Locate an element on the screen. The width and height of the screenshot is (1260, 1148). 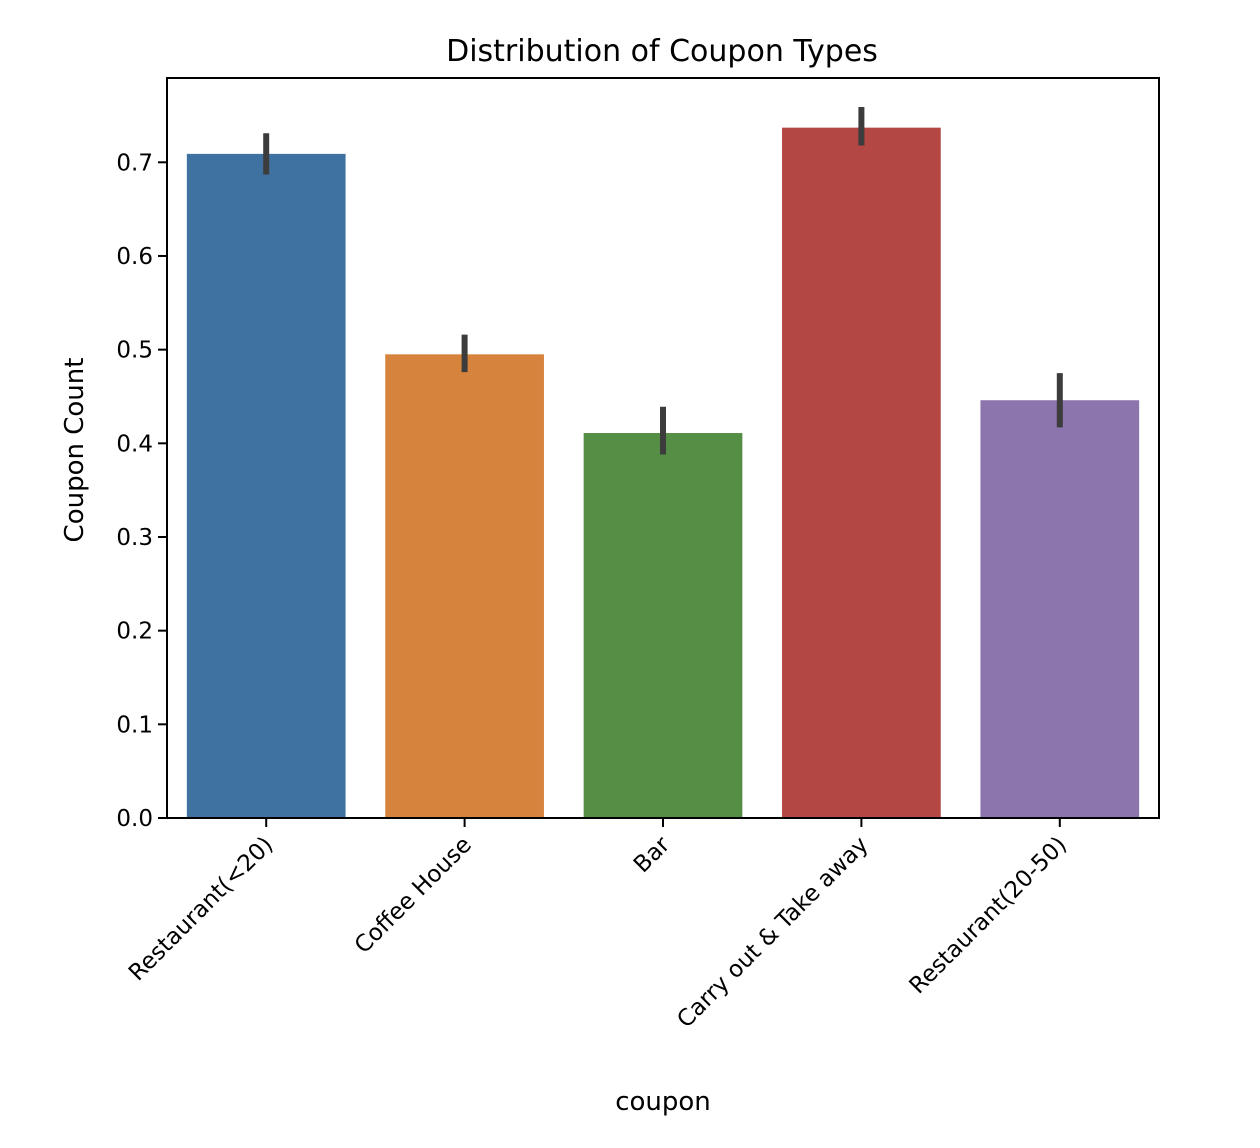
y-axis: 0.0 0.1 0.2 0.3 0.4 0.5 0.6 0.7 is located at coordinates (141, 491).